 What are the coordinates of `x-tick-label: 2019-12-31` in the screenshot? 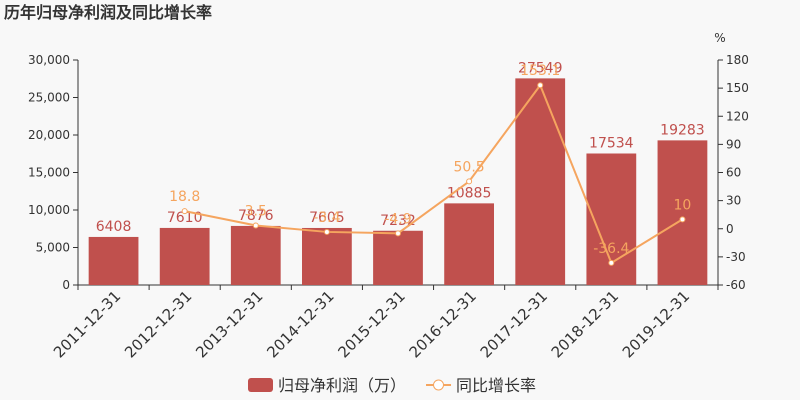 It's located at (656, 324).